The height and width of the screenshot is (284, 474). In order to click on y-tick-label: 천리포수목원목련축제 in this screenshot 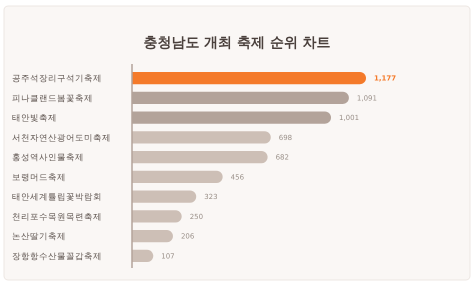, I will do `click(57, 217)`.